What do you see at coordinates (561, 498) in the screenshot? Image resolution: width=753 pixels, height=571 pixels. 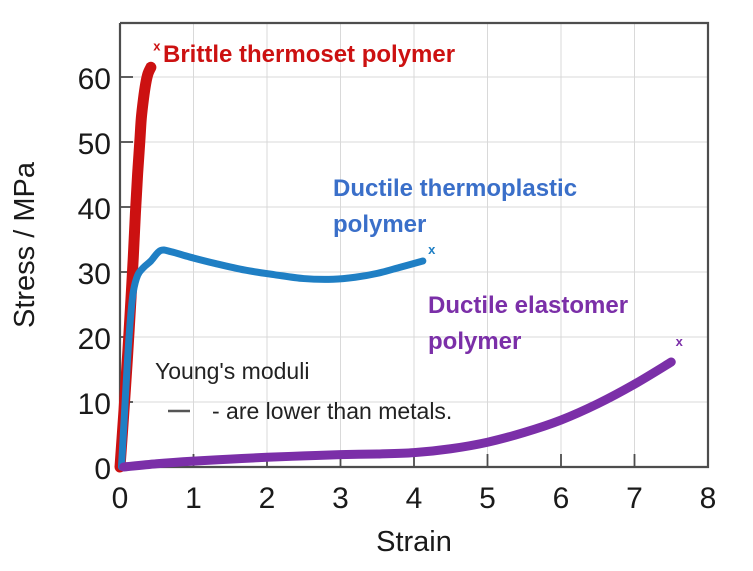 I see `x-tick-label-6: 6` at bounding box center [561, 498].